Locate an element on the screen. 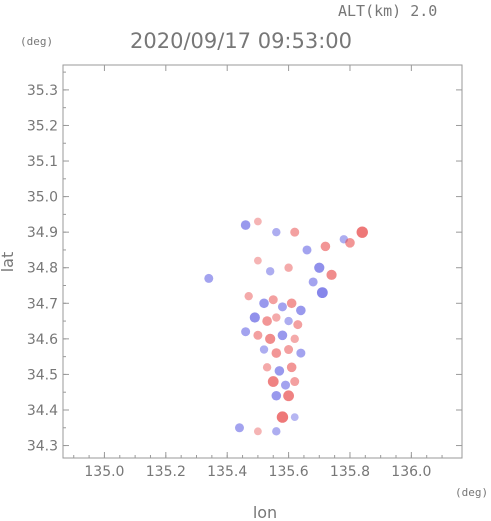  y-axis-title: lat is located at coordinates (8, 262).